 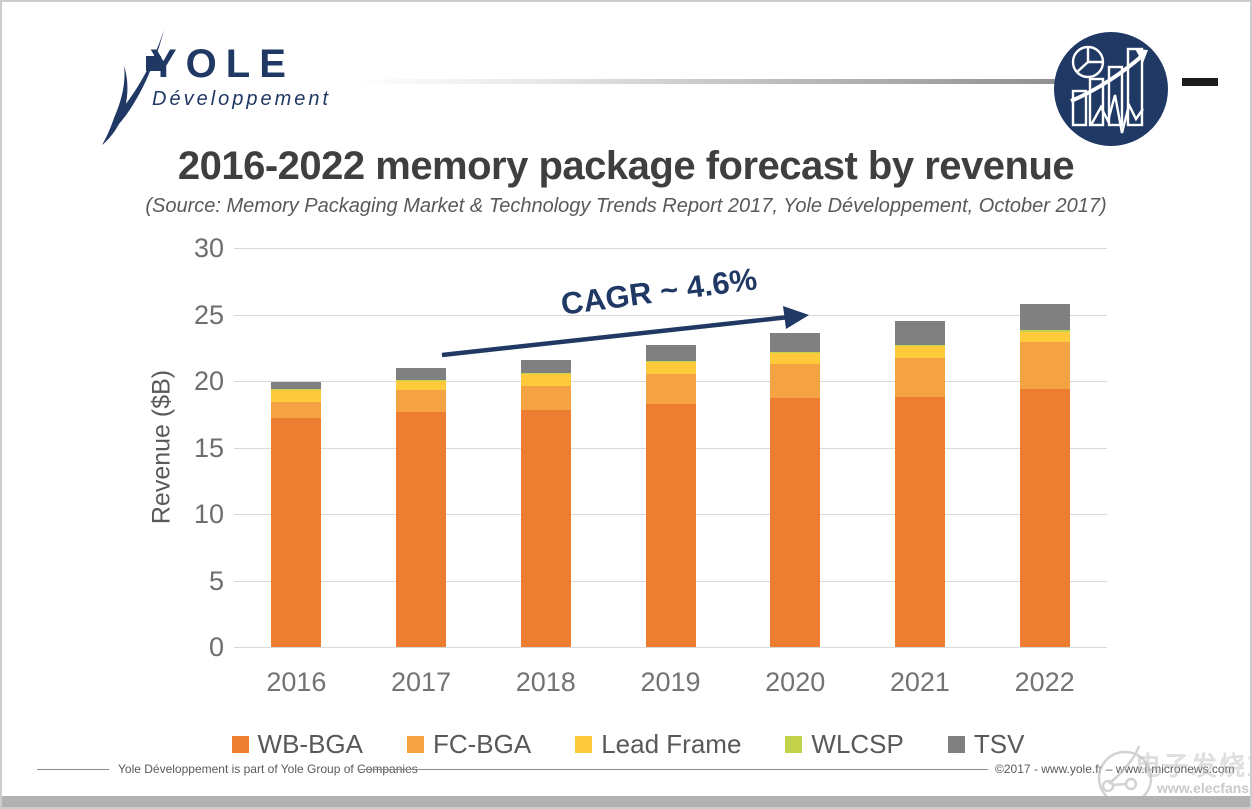 I want to click on x-tick-label: 2017, so click(x=421, y=682).